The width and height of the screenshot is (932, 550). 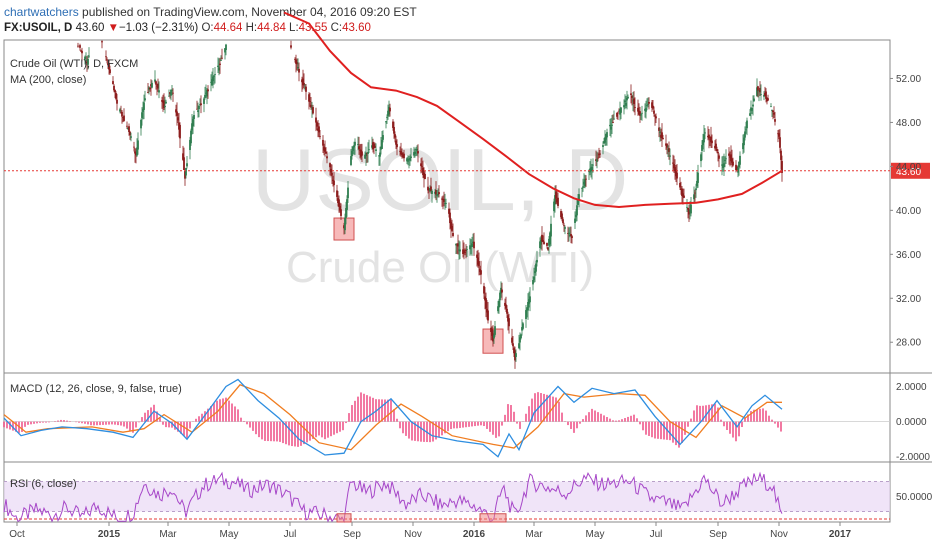 What do you see at coordinates (43, 484) in the screenshot?
I see `legend-rsi: RSI (6, close)` at bounding box center [43, 484].